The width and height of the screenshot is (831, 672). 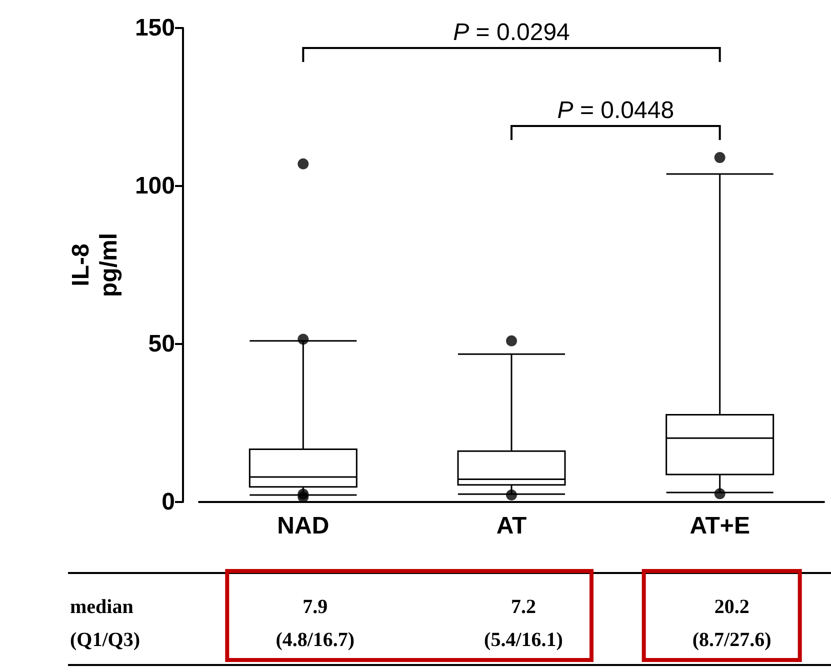 I want to click on text: (5.4/16.1), so click(x=523, y=640).